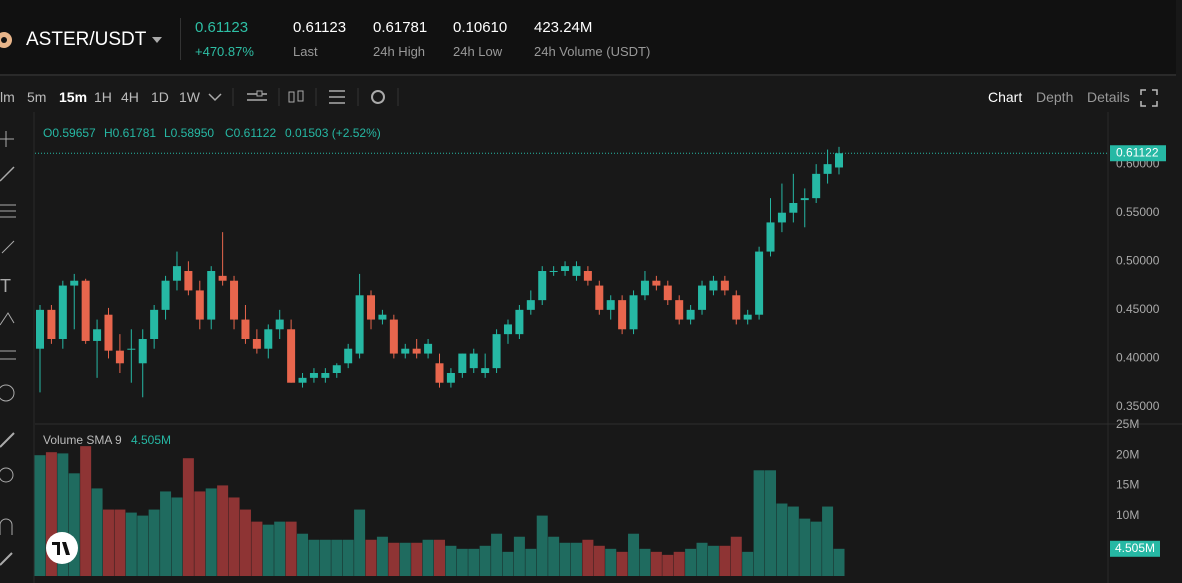 This screenshot has width=1182, height=583. What do you see at coordinates (1138, 406) in the screenshot?
I see `y-tick-label: 0.35000` at bounding box center [1138, 406].